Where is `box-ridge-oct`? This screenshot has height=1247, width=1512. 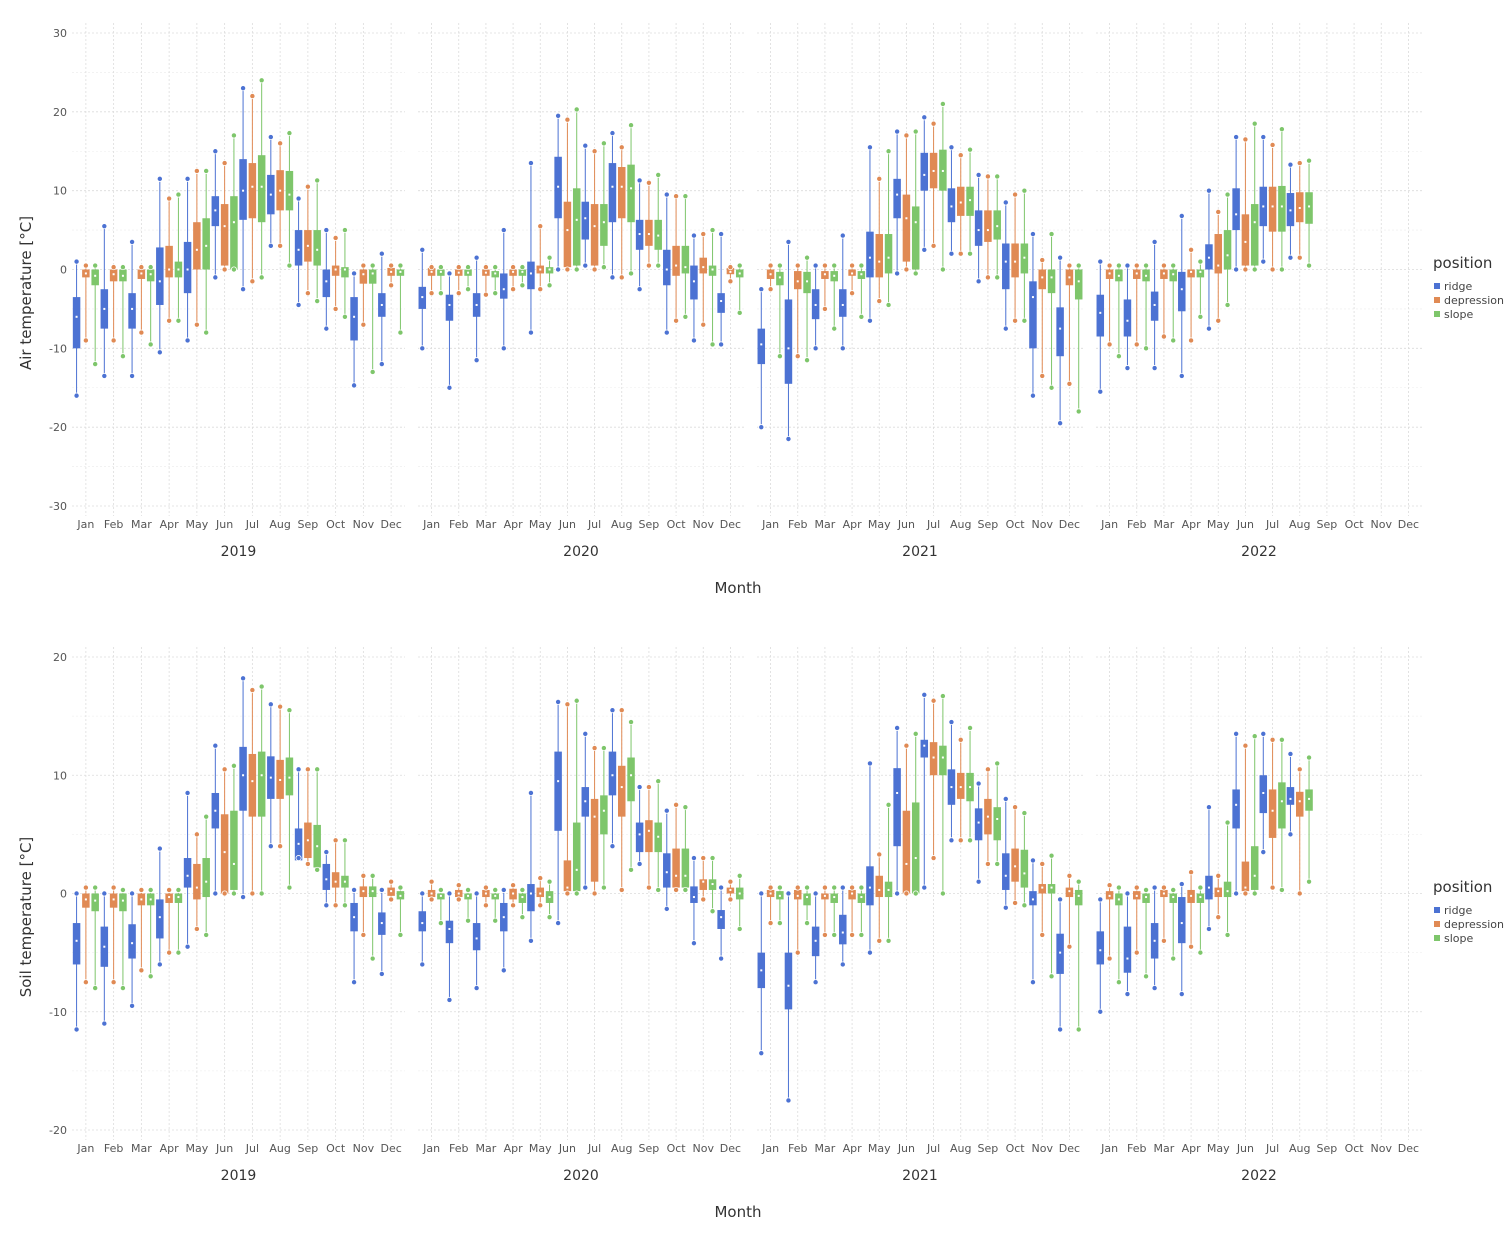
box-ridge-oct is located at coordinates (326, 879).